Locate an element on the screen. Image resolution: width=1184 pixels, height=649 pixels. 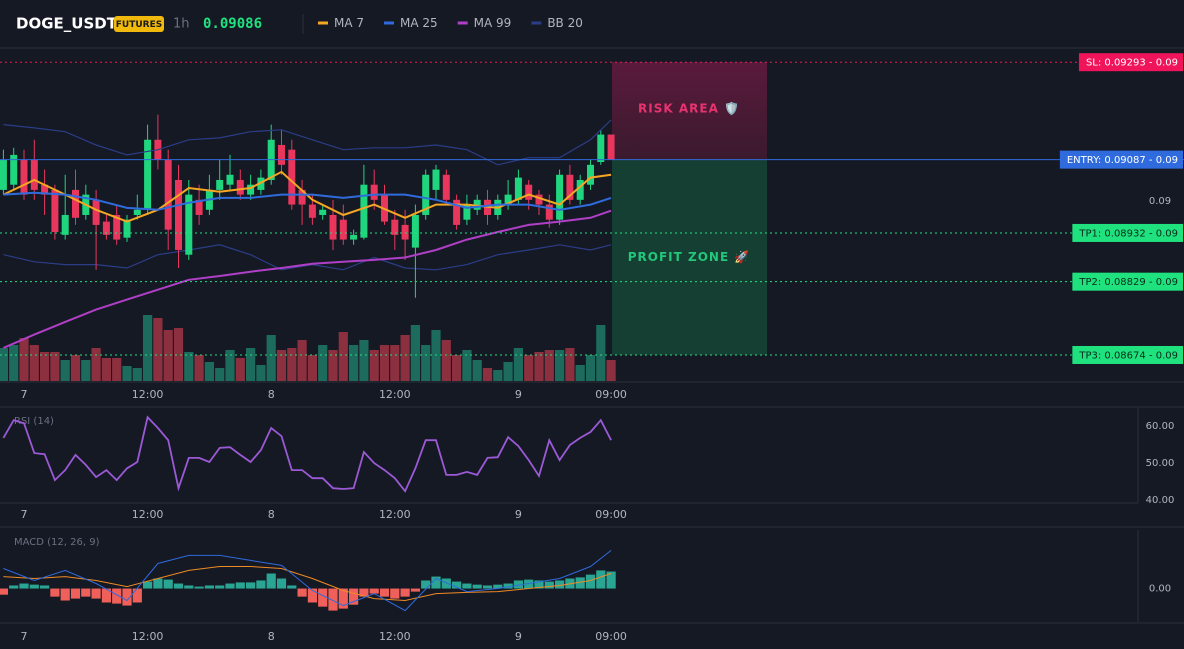
level: TP3: 0.08674 - 0.09 is located at coordinates (592, 354).